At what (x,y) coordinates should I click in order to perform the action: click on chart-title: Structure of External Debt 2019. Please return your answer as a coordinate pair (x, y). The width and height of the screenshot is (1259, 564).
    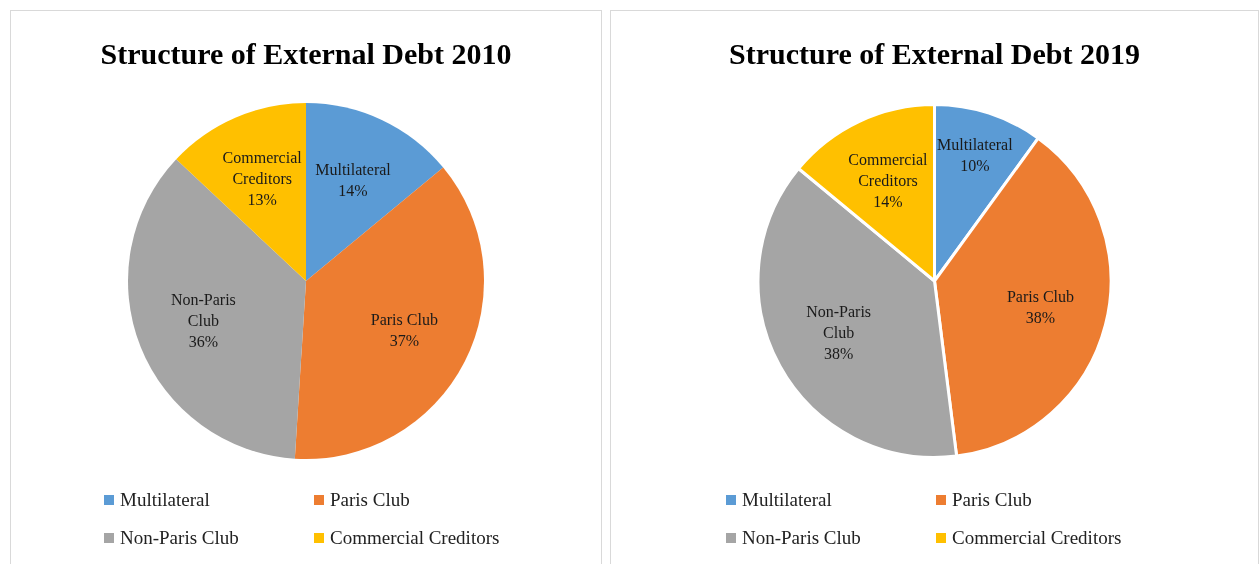
    Looking at the image, I should click on (934, 54).